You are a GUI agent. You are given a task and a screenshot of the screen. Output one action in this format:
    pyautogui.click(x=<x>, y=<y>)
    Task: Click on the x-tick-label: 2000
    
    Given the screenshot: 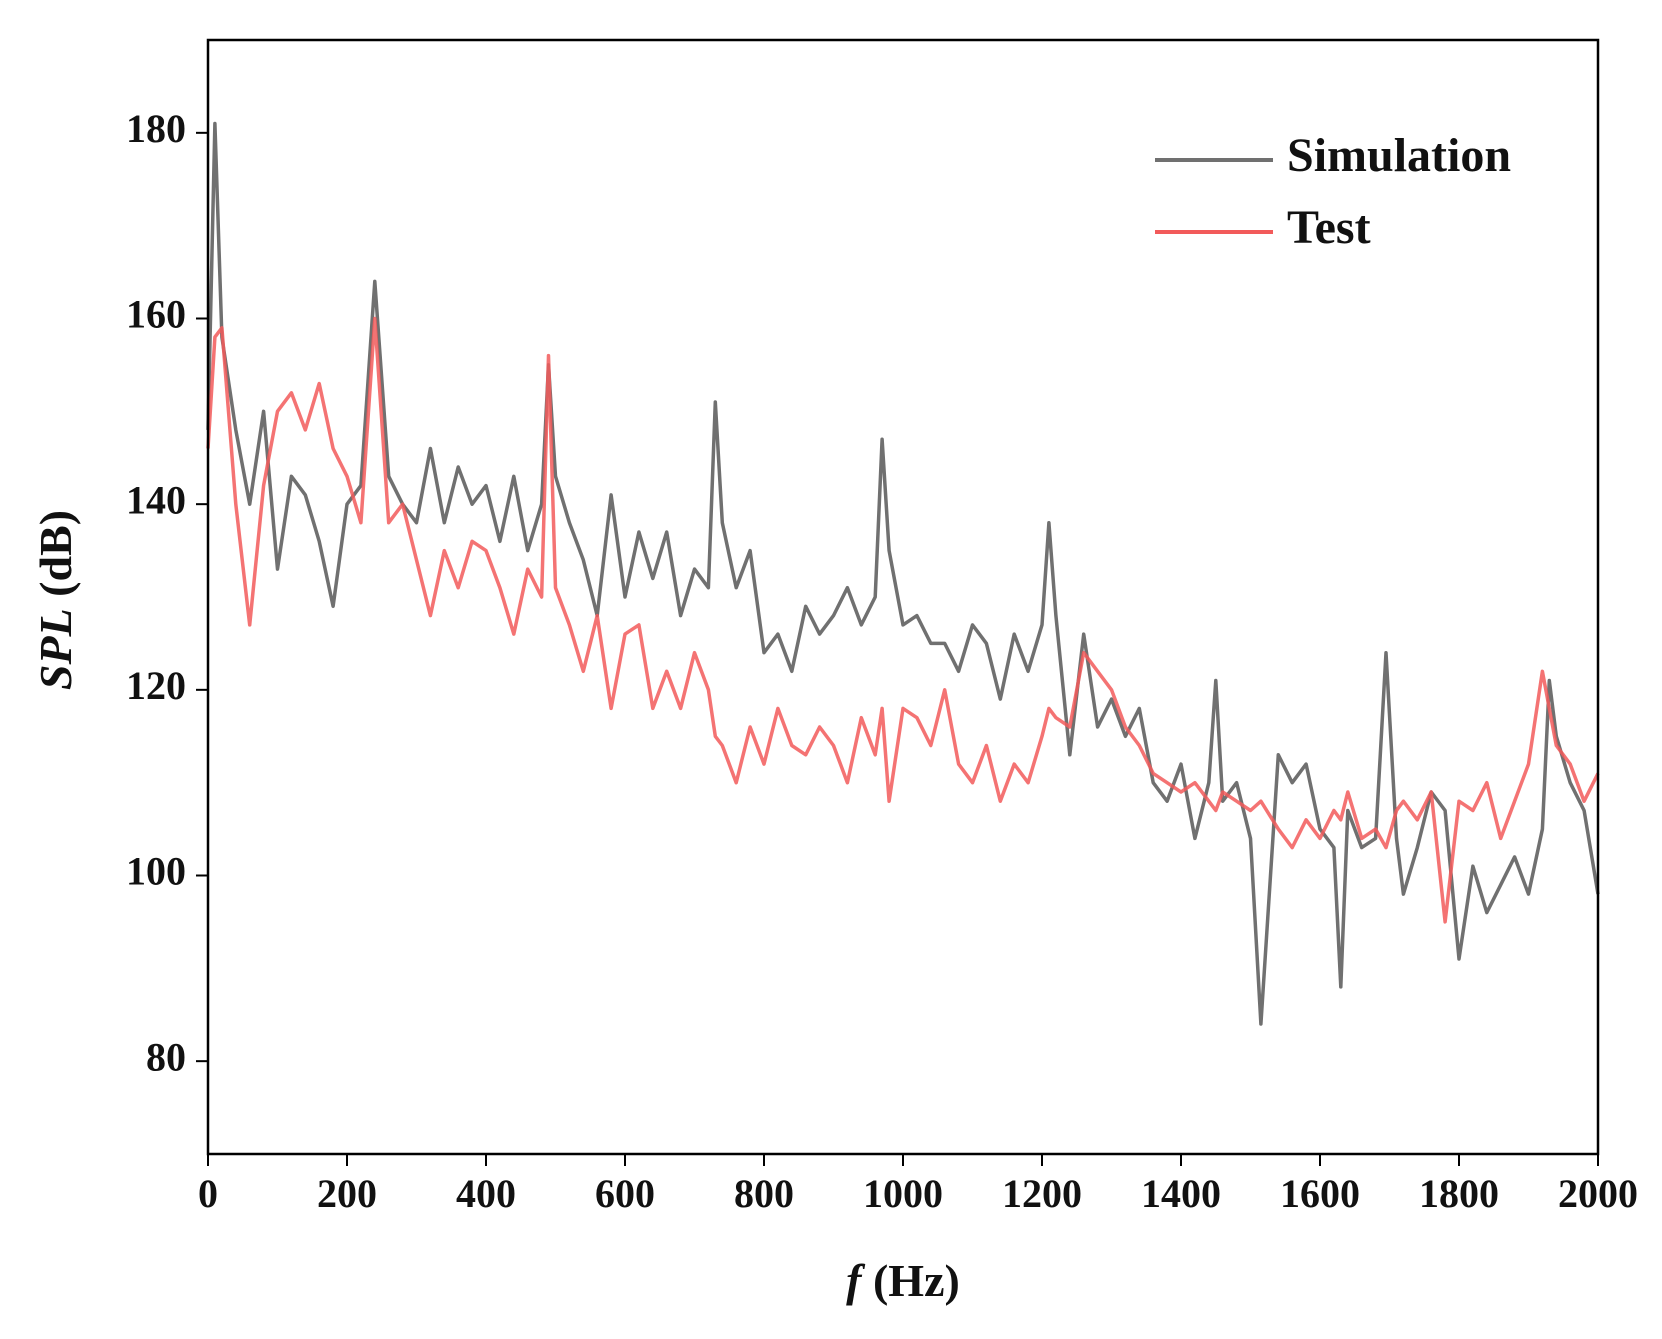 What is the action you would take?
    pyautogui.click(x=1598, y=1193)
    